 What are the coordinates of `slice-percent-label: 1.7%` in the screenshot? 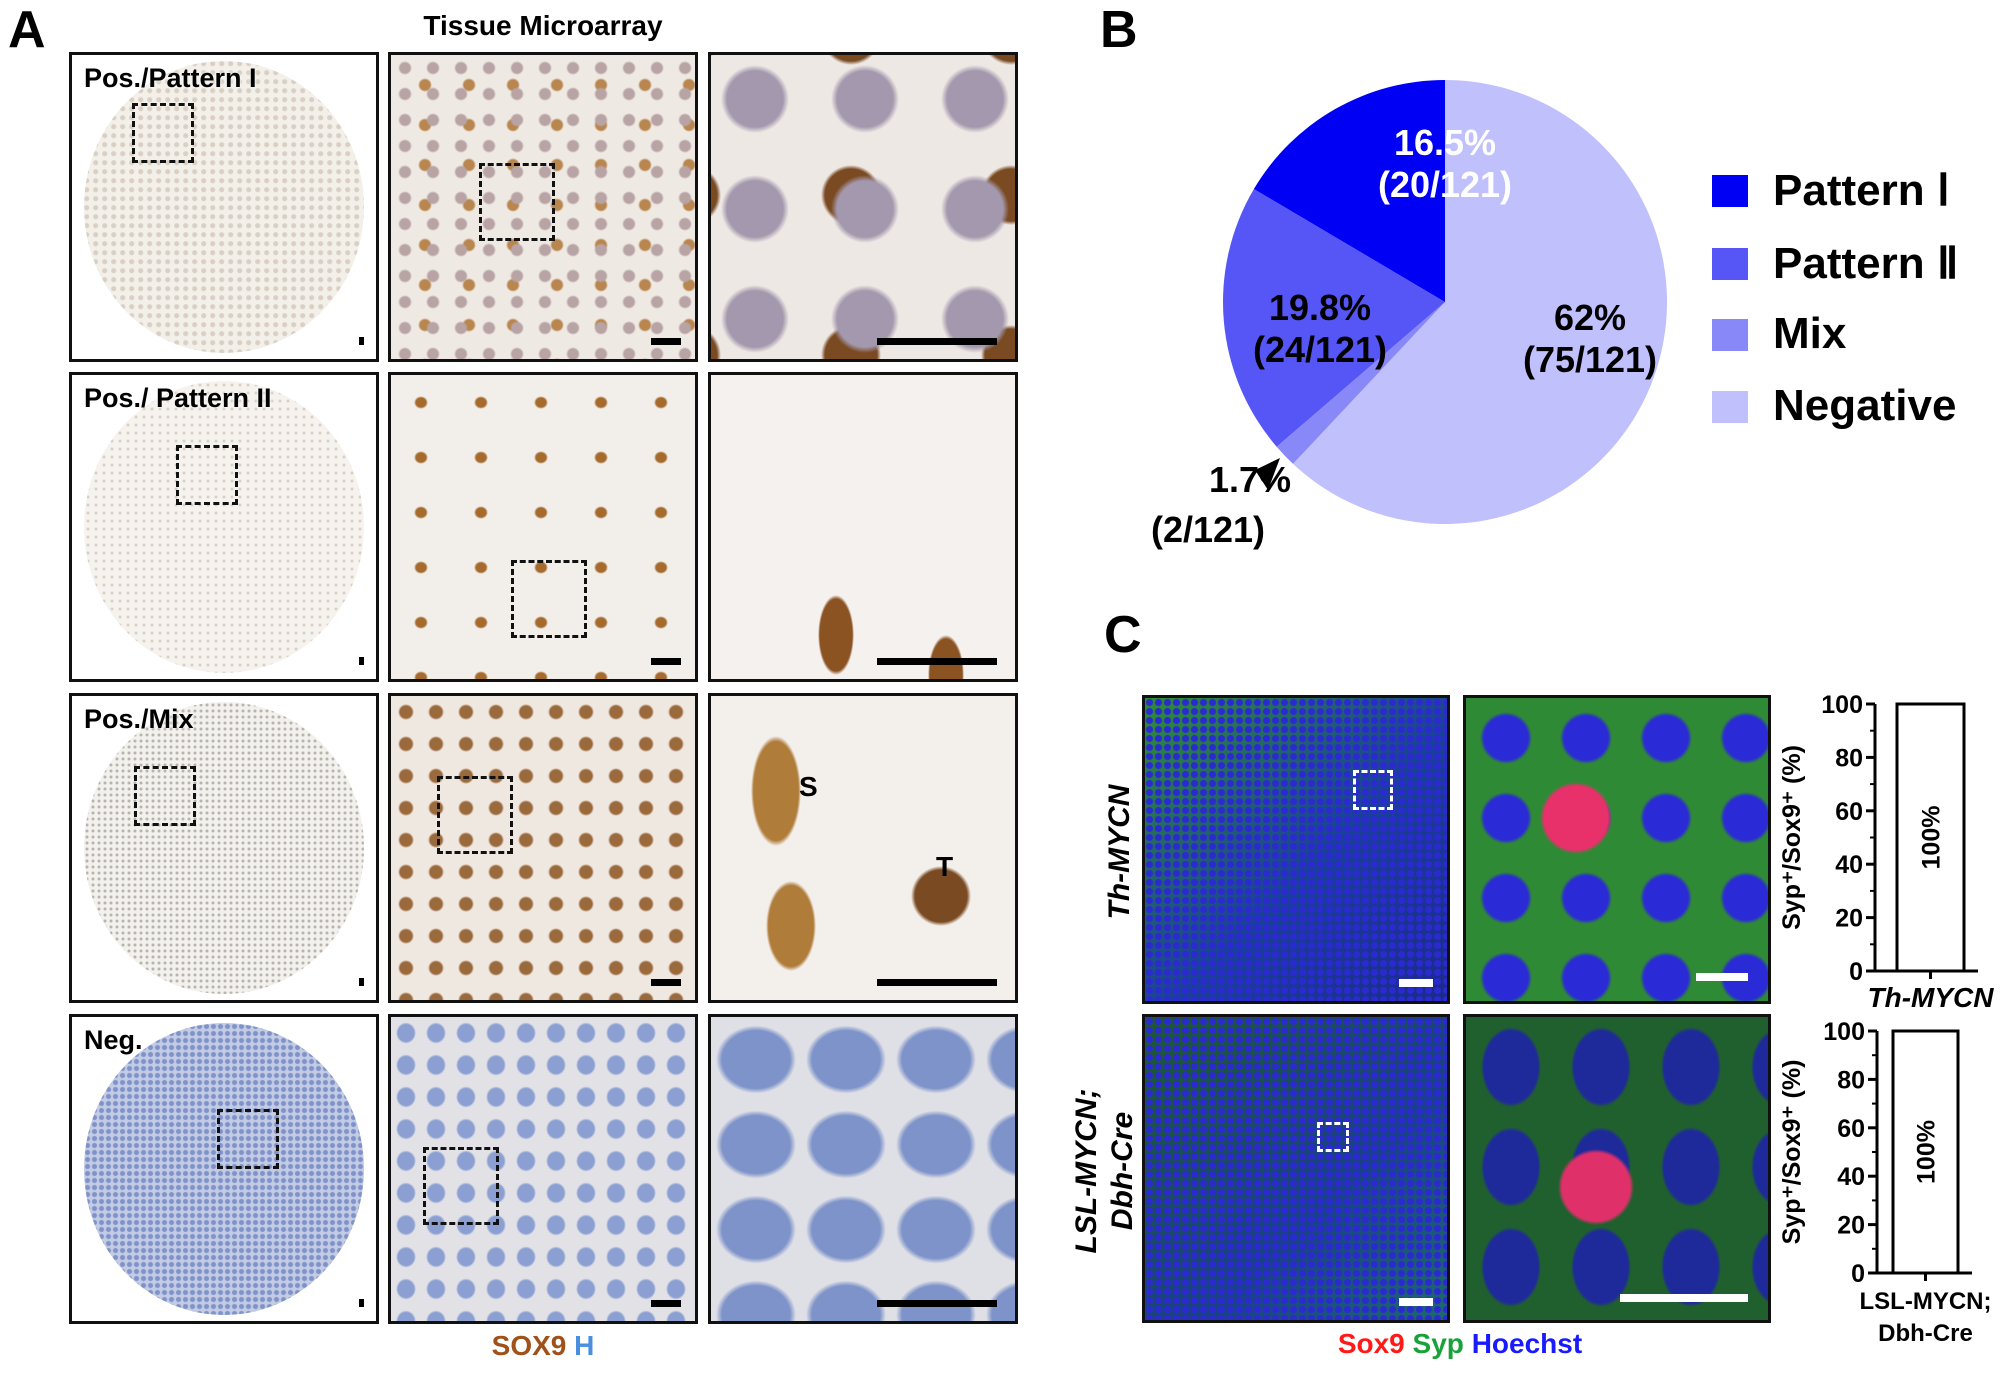 It's located at (1250, 479).